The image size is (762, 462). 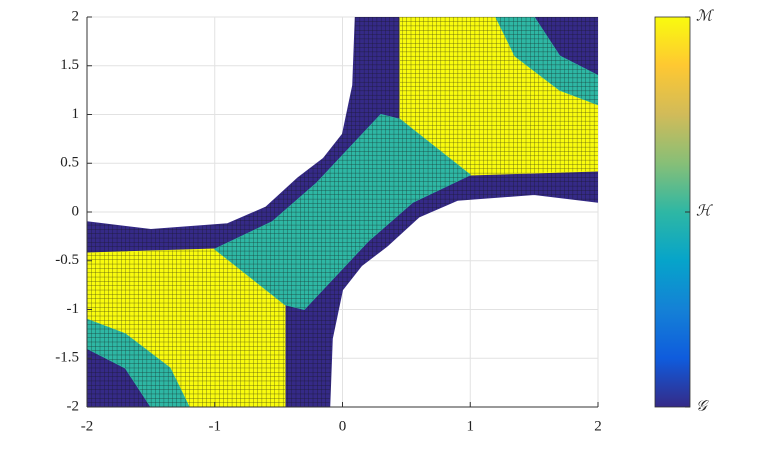 I want to click on y-tick-label: -0.5, so click(x=67, y=260).